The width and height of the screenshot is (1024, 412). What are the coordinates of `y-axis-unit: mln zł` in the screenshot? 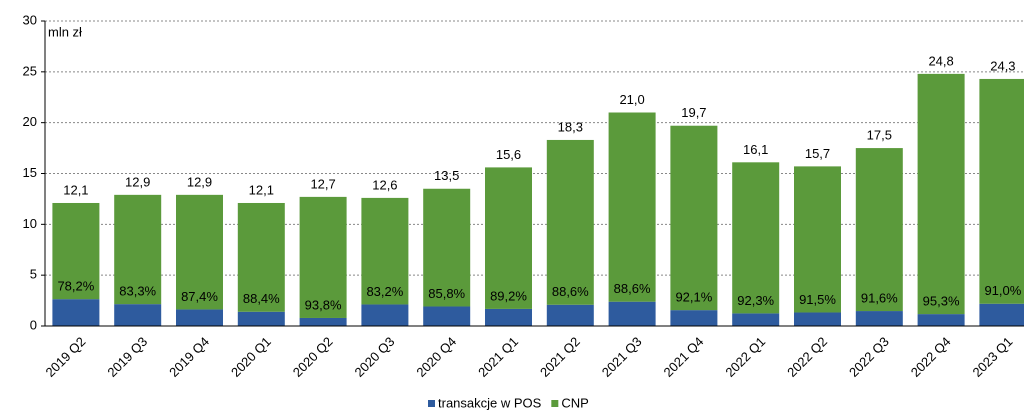 It's located at (65, 31).